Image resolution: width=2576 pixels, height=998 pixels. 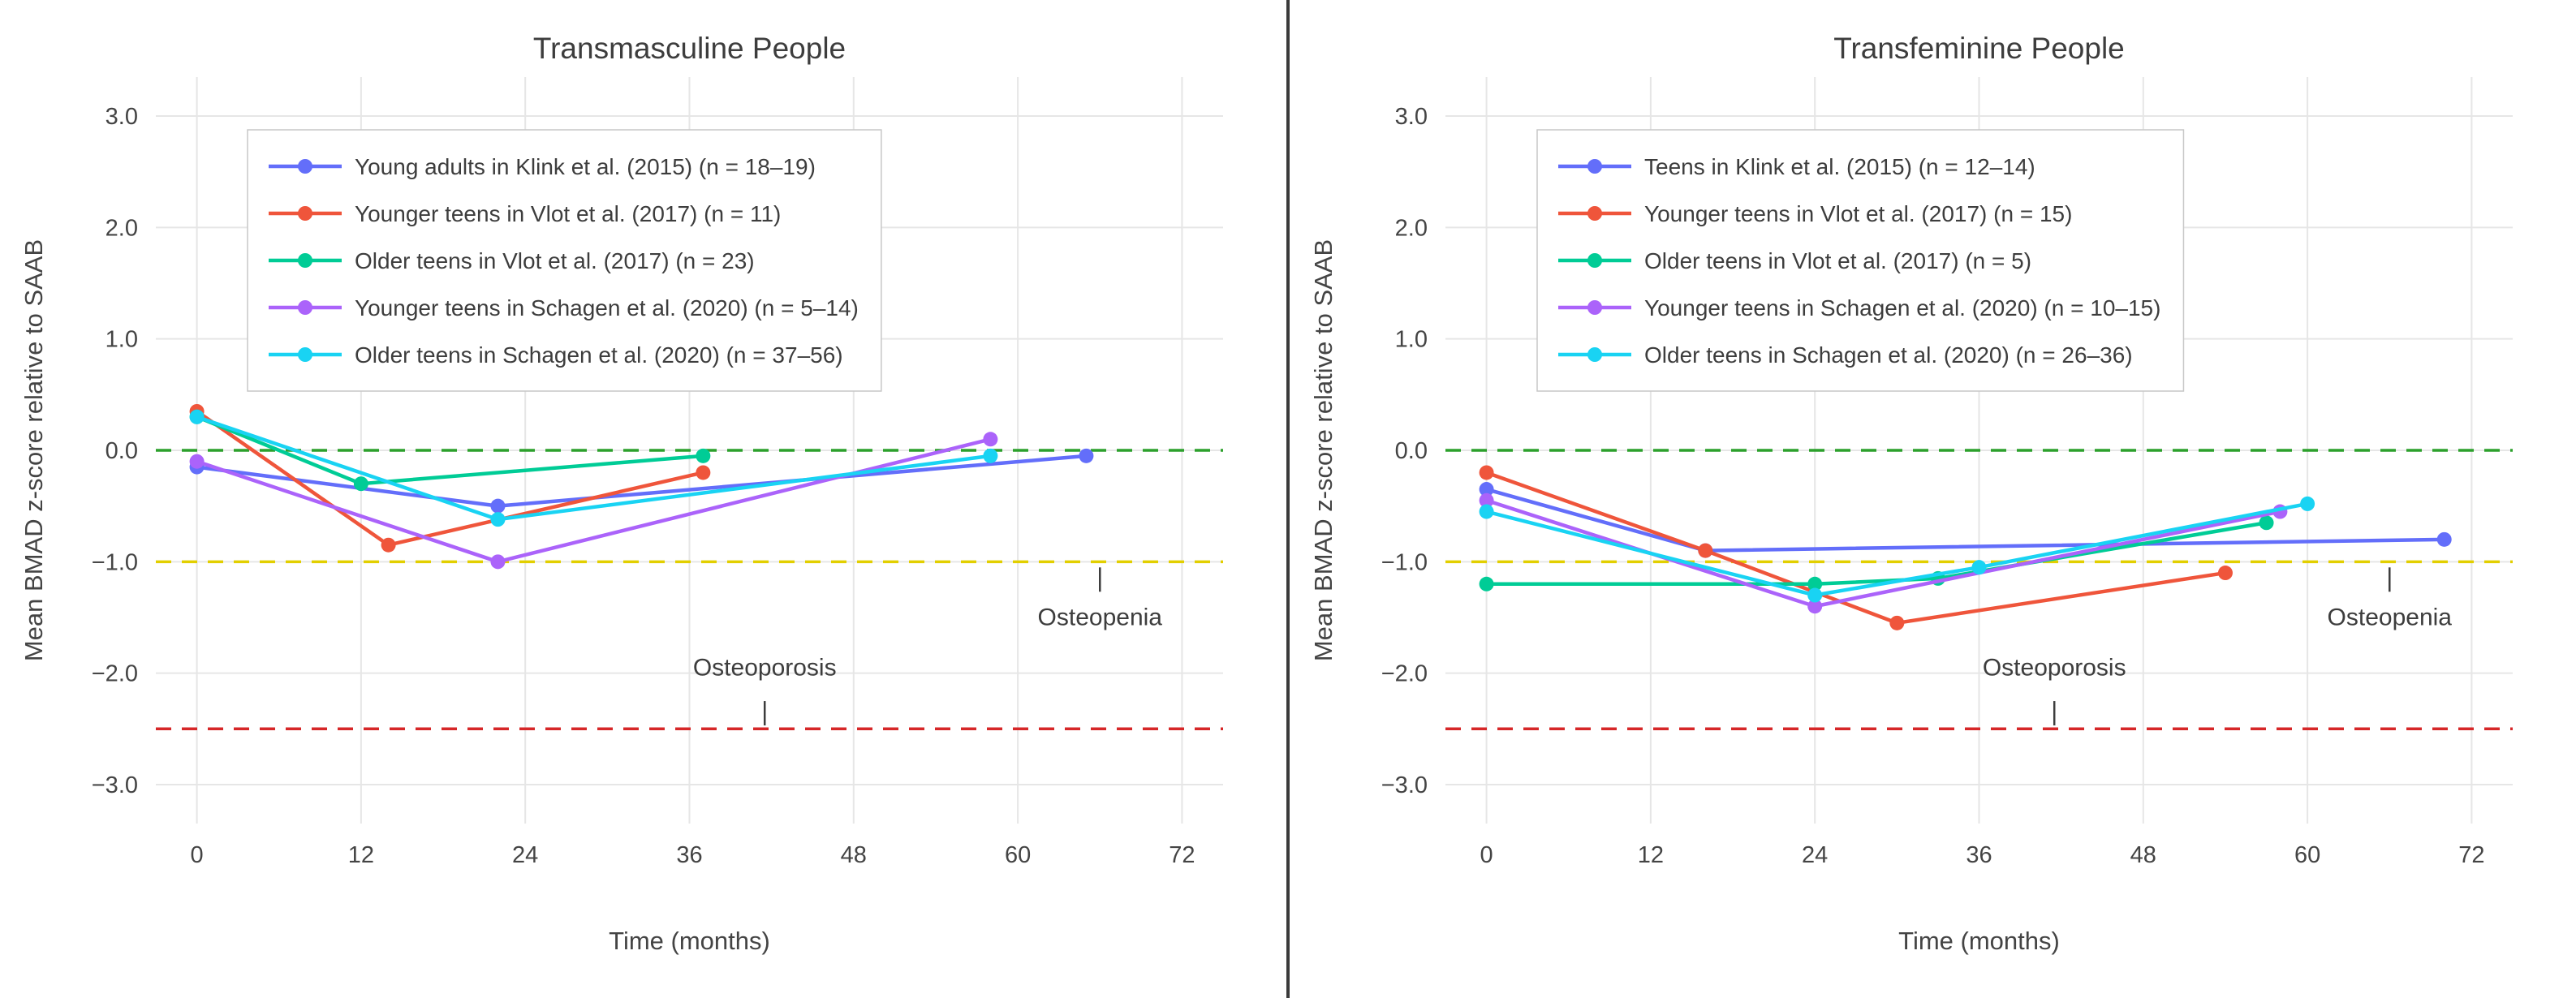 I want to click on chart-title: Transfeminine People, so click(x=1979, y=48).